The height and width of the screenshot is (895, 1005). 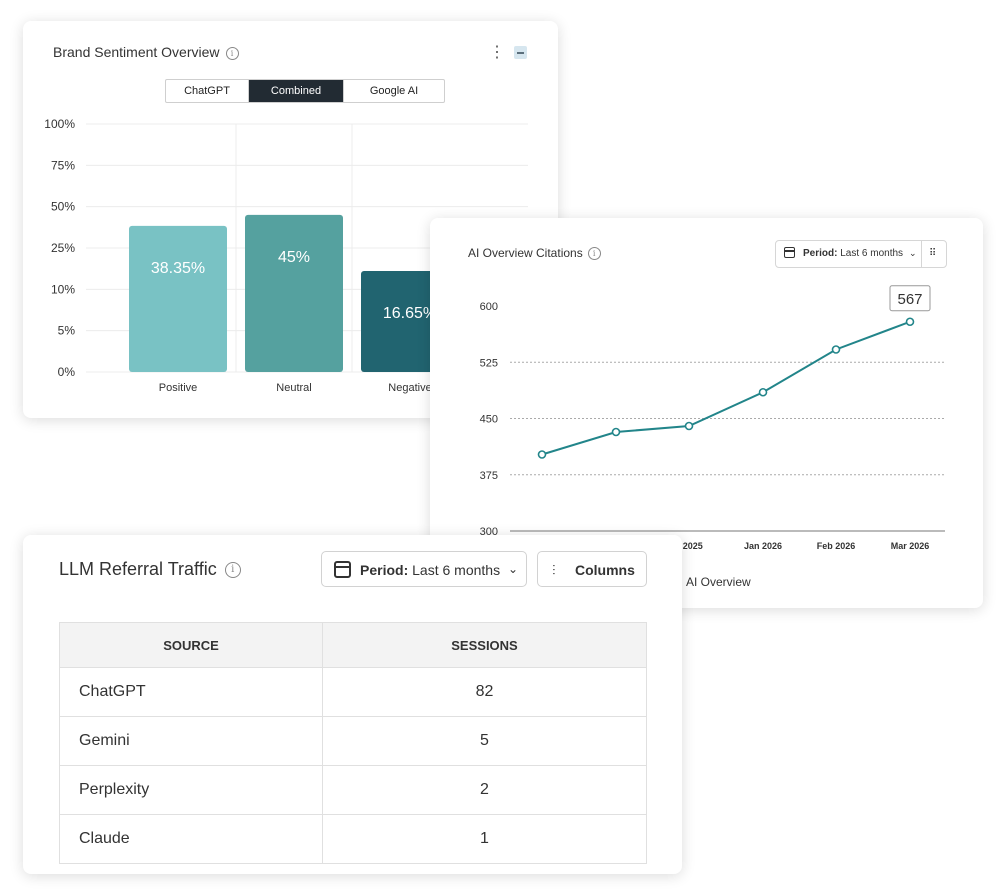 What do you see at coordinates (718, 582) in the screenshot?
I see `legend-ai-overview: AI Overview` at bounding box center [718, 582].